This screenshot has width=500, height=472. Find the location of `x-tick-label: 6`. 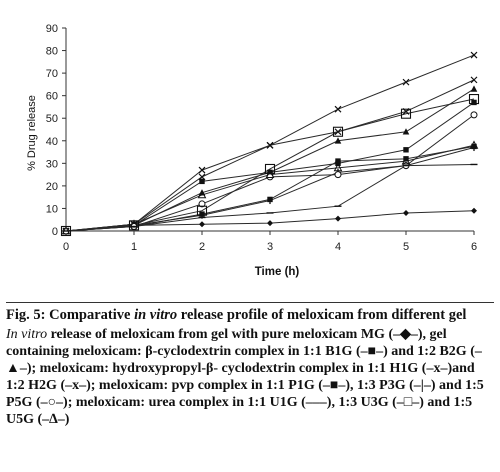

x-tick-label: 6 is located at coordinates (474, 247).